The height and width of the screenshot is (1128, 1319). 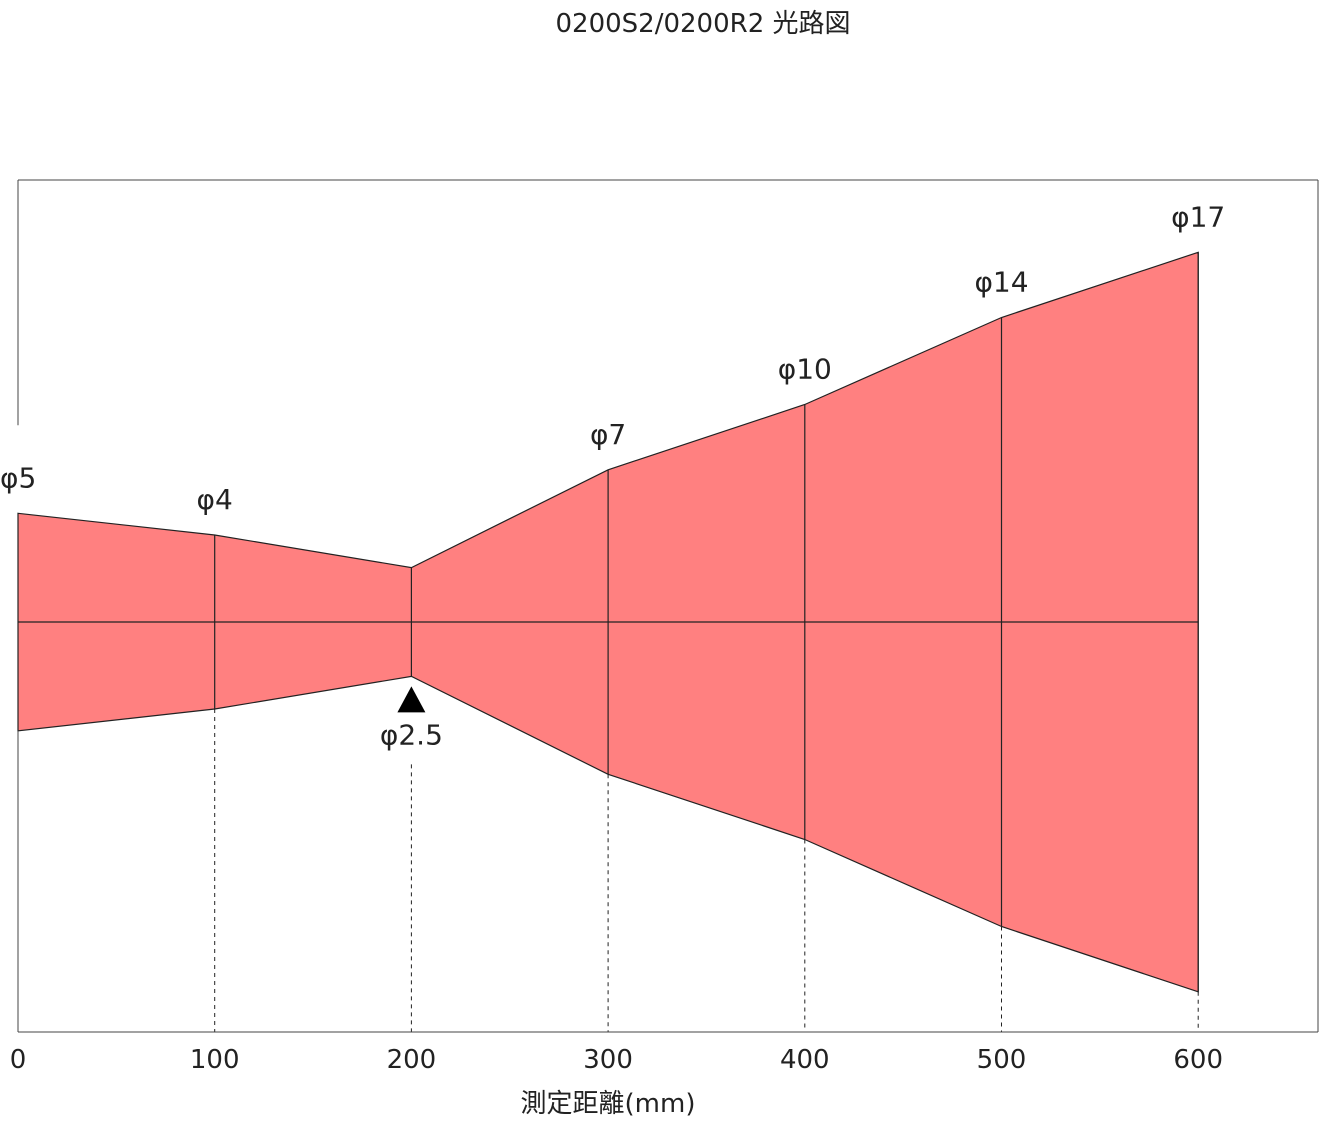 What do you see at coordinates (608, 1104) in the screenshot?
I see `x-axis-title: 測定距離(mm)` at bounding box center [608, 1104].